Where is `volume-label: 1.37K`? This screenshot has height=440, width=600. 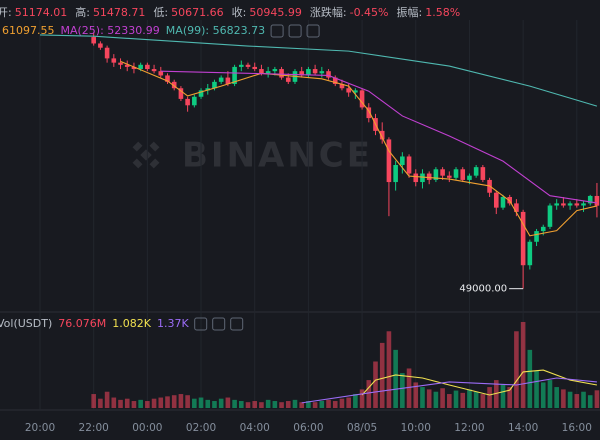 volume-label: 1.37K is located at coordinates (173, 323).